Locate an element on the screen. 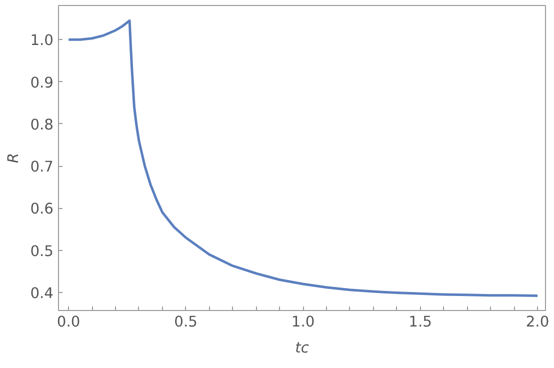 This screenshot has height=368, width=554. y-axis-title: R is located at coordinates (13, 158).